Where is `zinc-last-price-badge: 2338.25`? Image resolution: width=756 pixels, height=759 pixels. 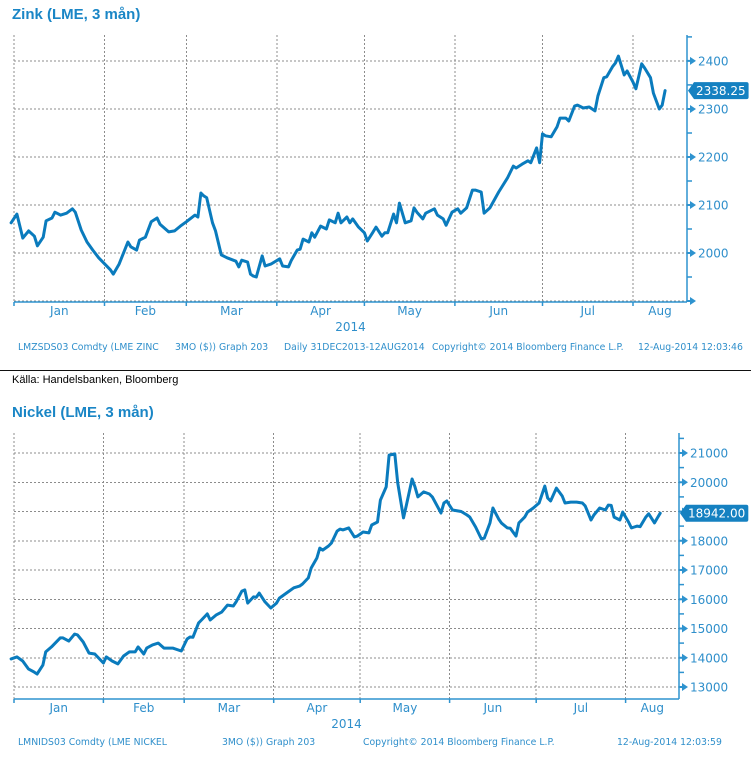
zinc-last-price-badge: 2338.25 is located at coordinates (718, 91).